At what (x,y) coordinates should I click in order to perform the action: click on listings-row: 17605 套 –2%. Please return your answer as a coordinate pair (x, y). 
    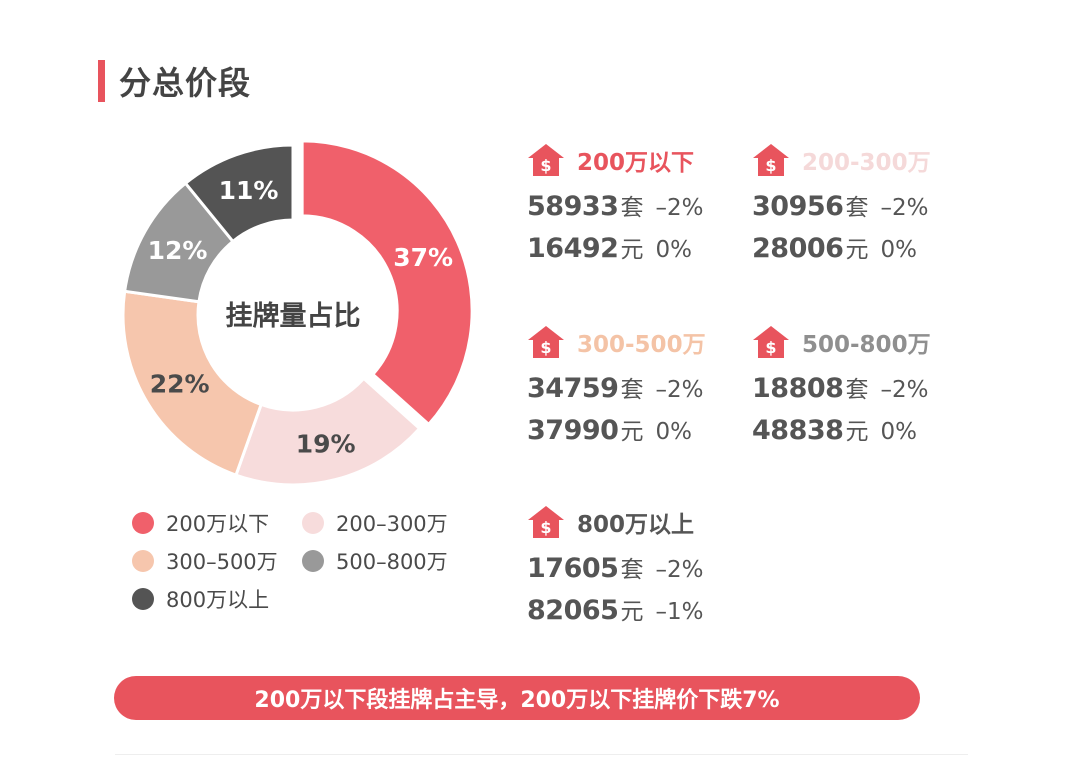
    Looking at the image, I should click on (637, 567).